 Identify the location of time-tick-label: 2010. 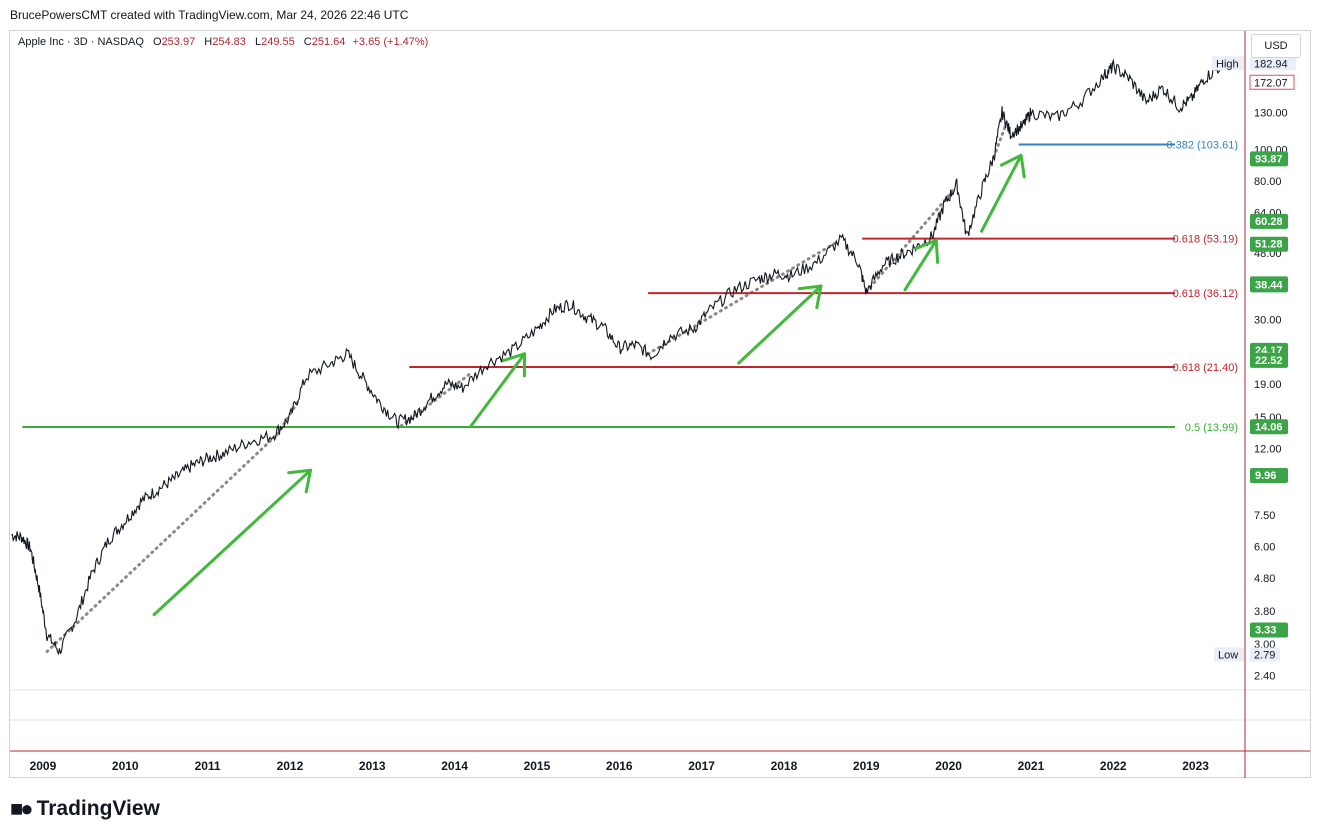
(125, 766).